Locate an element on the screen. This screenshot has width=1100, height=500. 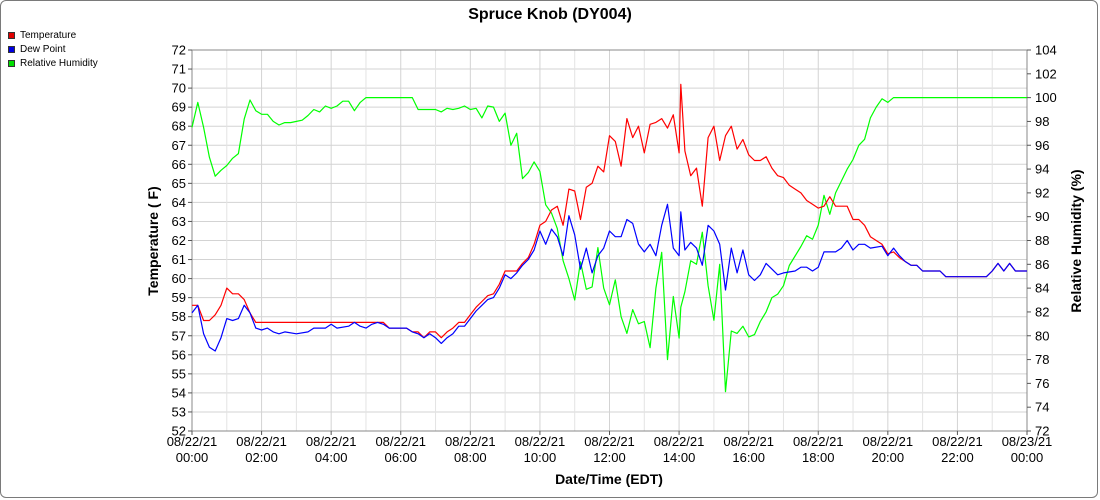
y-tick-label: 63 is located at coordinates (179, 221).